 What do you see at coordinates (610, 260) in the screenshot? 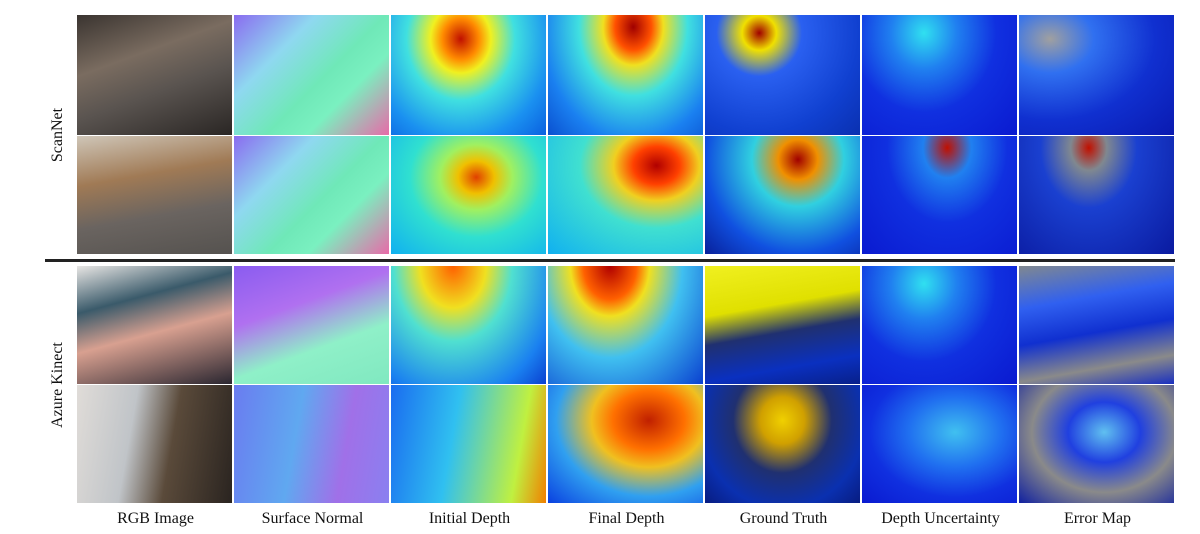
I see `separator` at bounding box center [610, 260].